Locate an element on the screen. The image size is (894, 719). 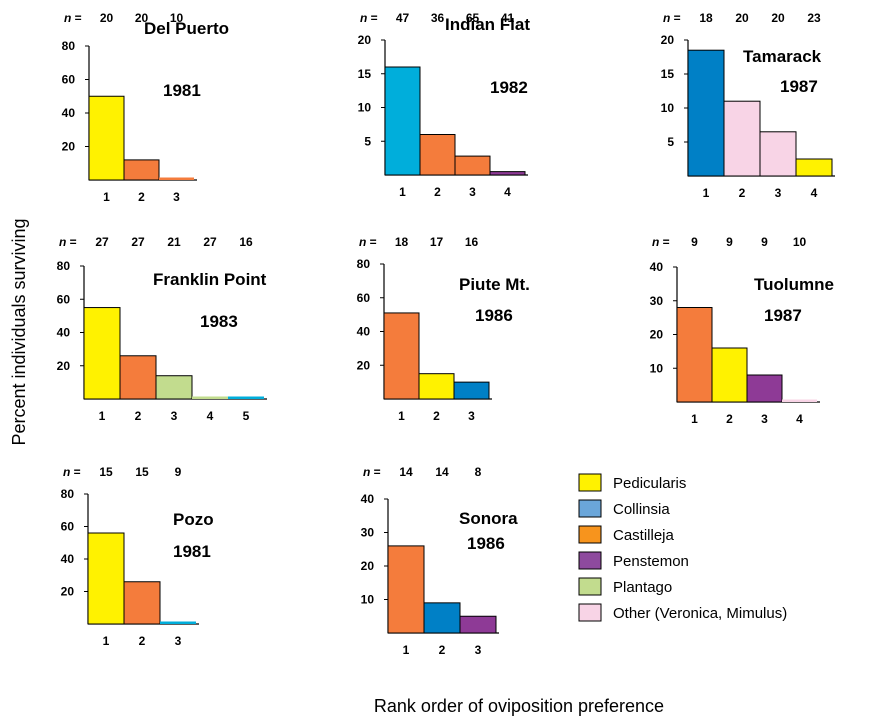
chart-panel: 10 20 30 40 1 2 3 4 n = 9 9 9 10 Tuolumne 1987 is located at coordinates (742, 330).